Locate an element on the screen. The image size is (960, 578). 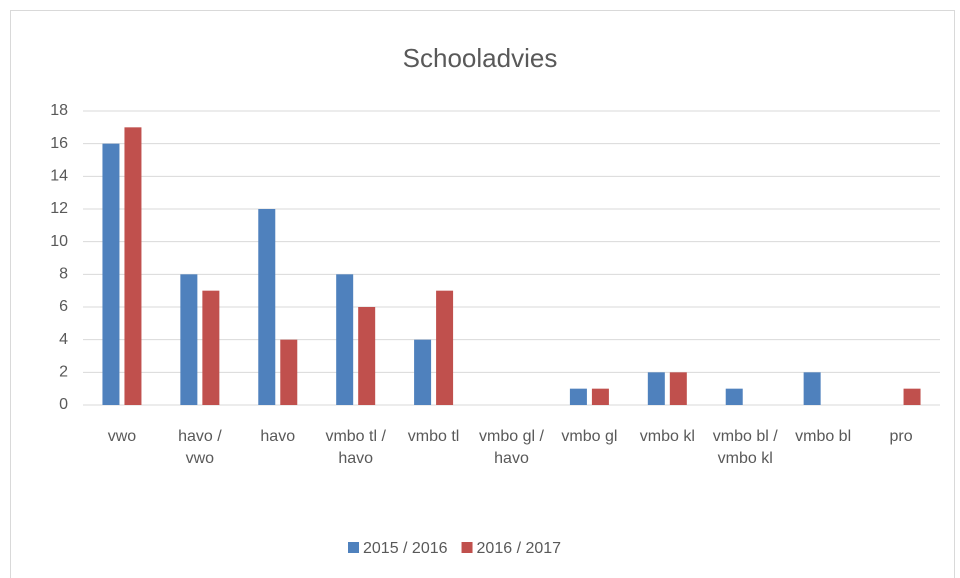
y-tick-label: 6 is located at coordinates (63, 306).